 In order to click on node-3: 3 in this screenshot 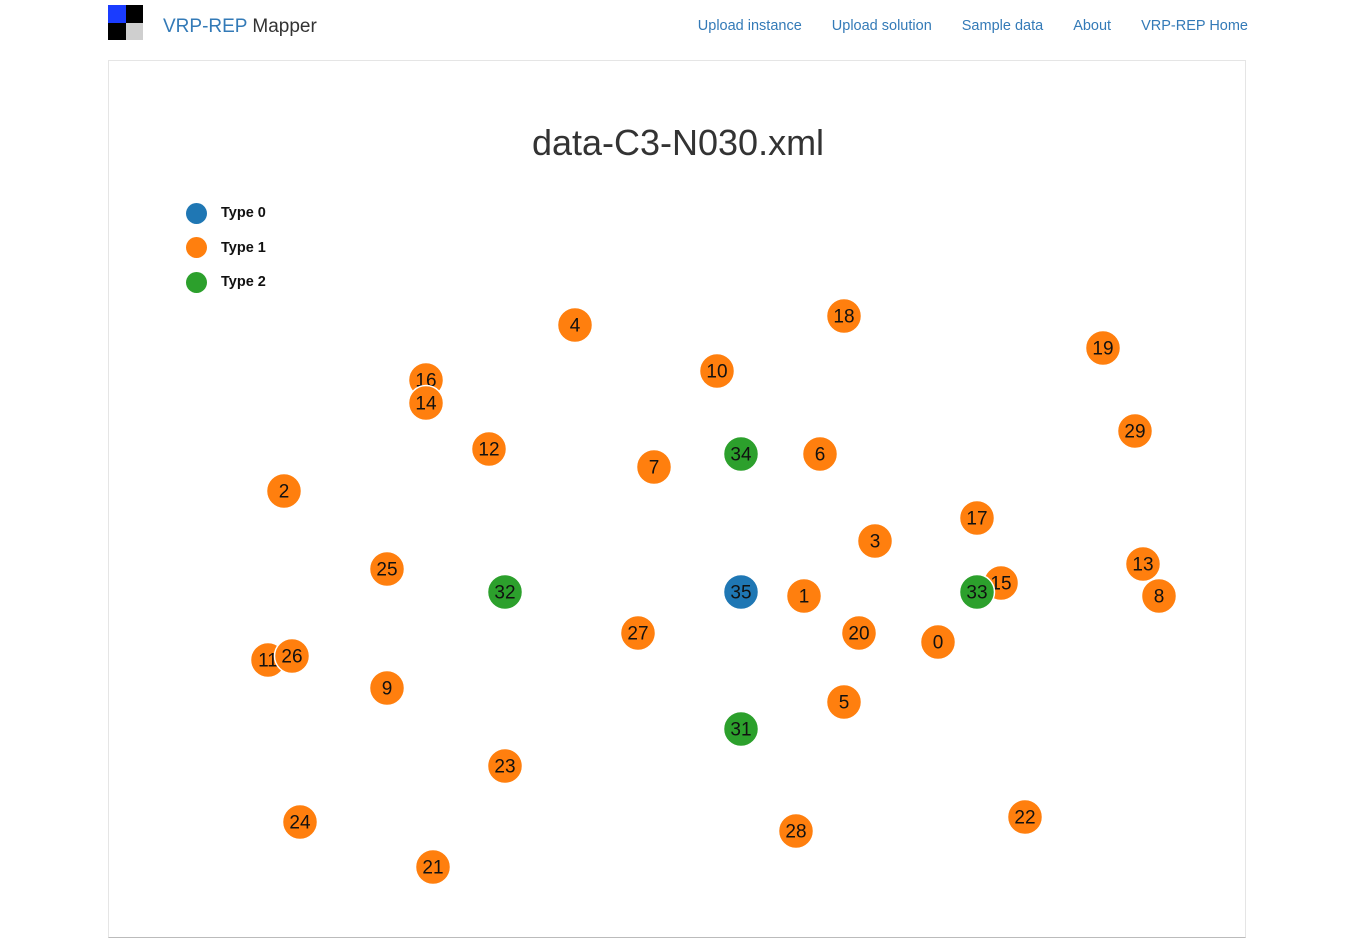, I will do `click(875, 541)`.